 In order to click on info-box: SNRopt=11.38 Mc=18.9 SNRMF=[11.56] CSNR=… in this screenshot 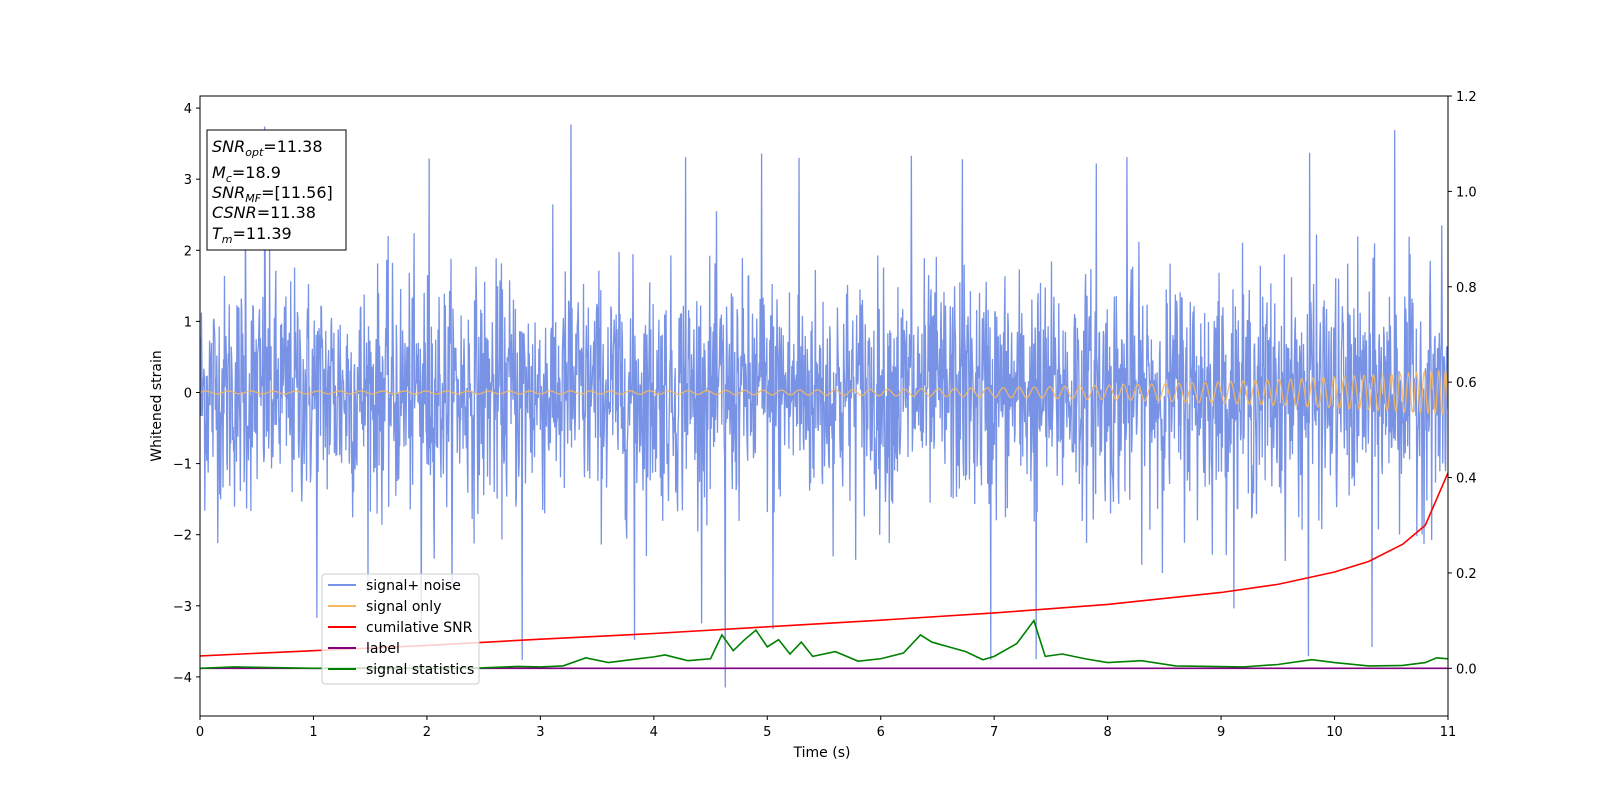, I will do `click(276, 190)`.